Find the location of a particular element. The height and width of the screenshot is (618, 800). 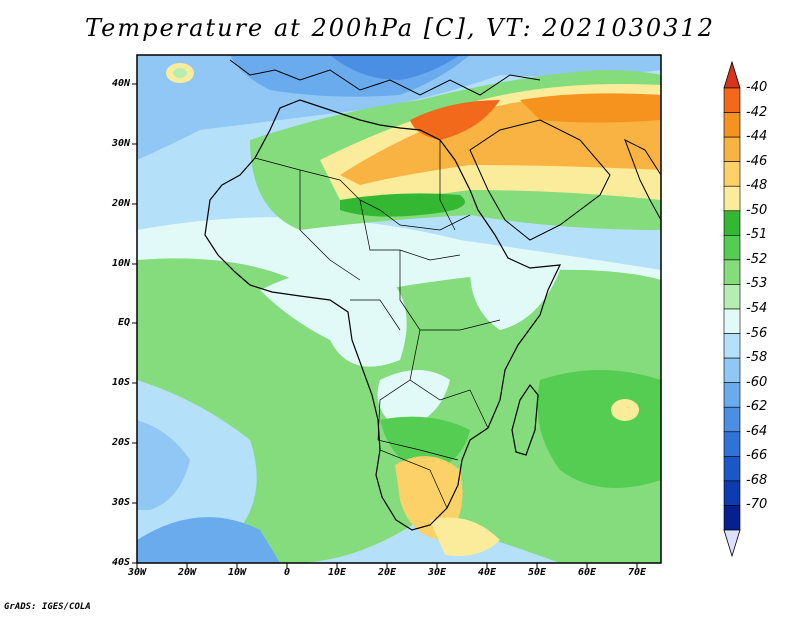

lon-tick-40e: 40E is located at coordinates (487, 572).